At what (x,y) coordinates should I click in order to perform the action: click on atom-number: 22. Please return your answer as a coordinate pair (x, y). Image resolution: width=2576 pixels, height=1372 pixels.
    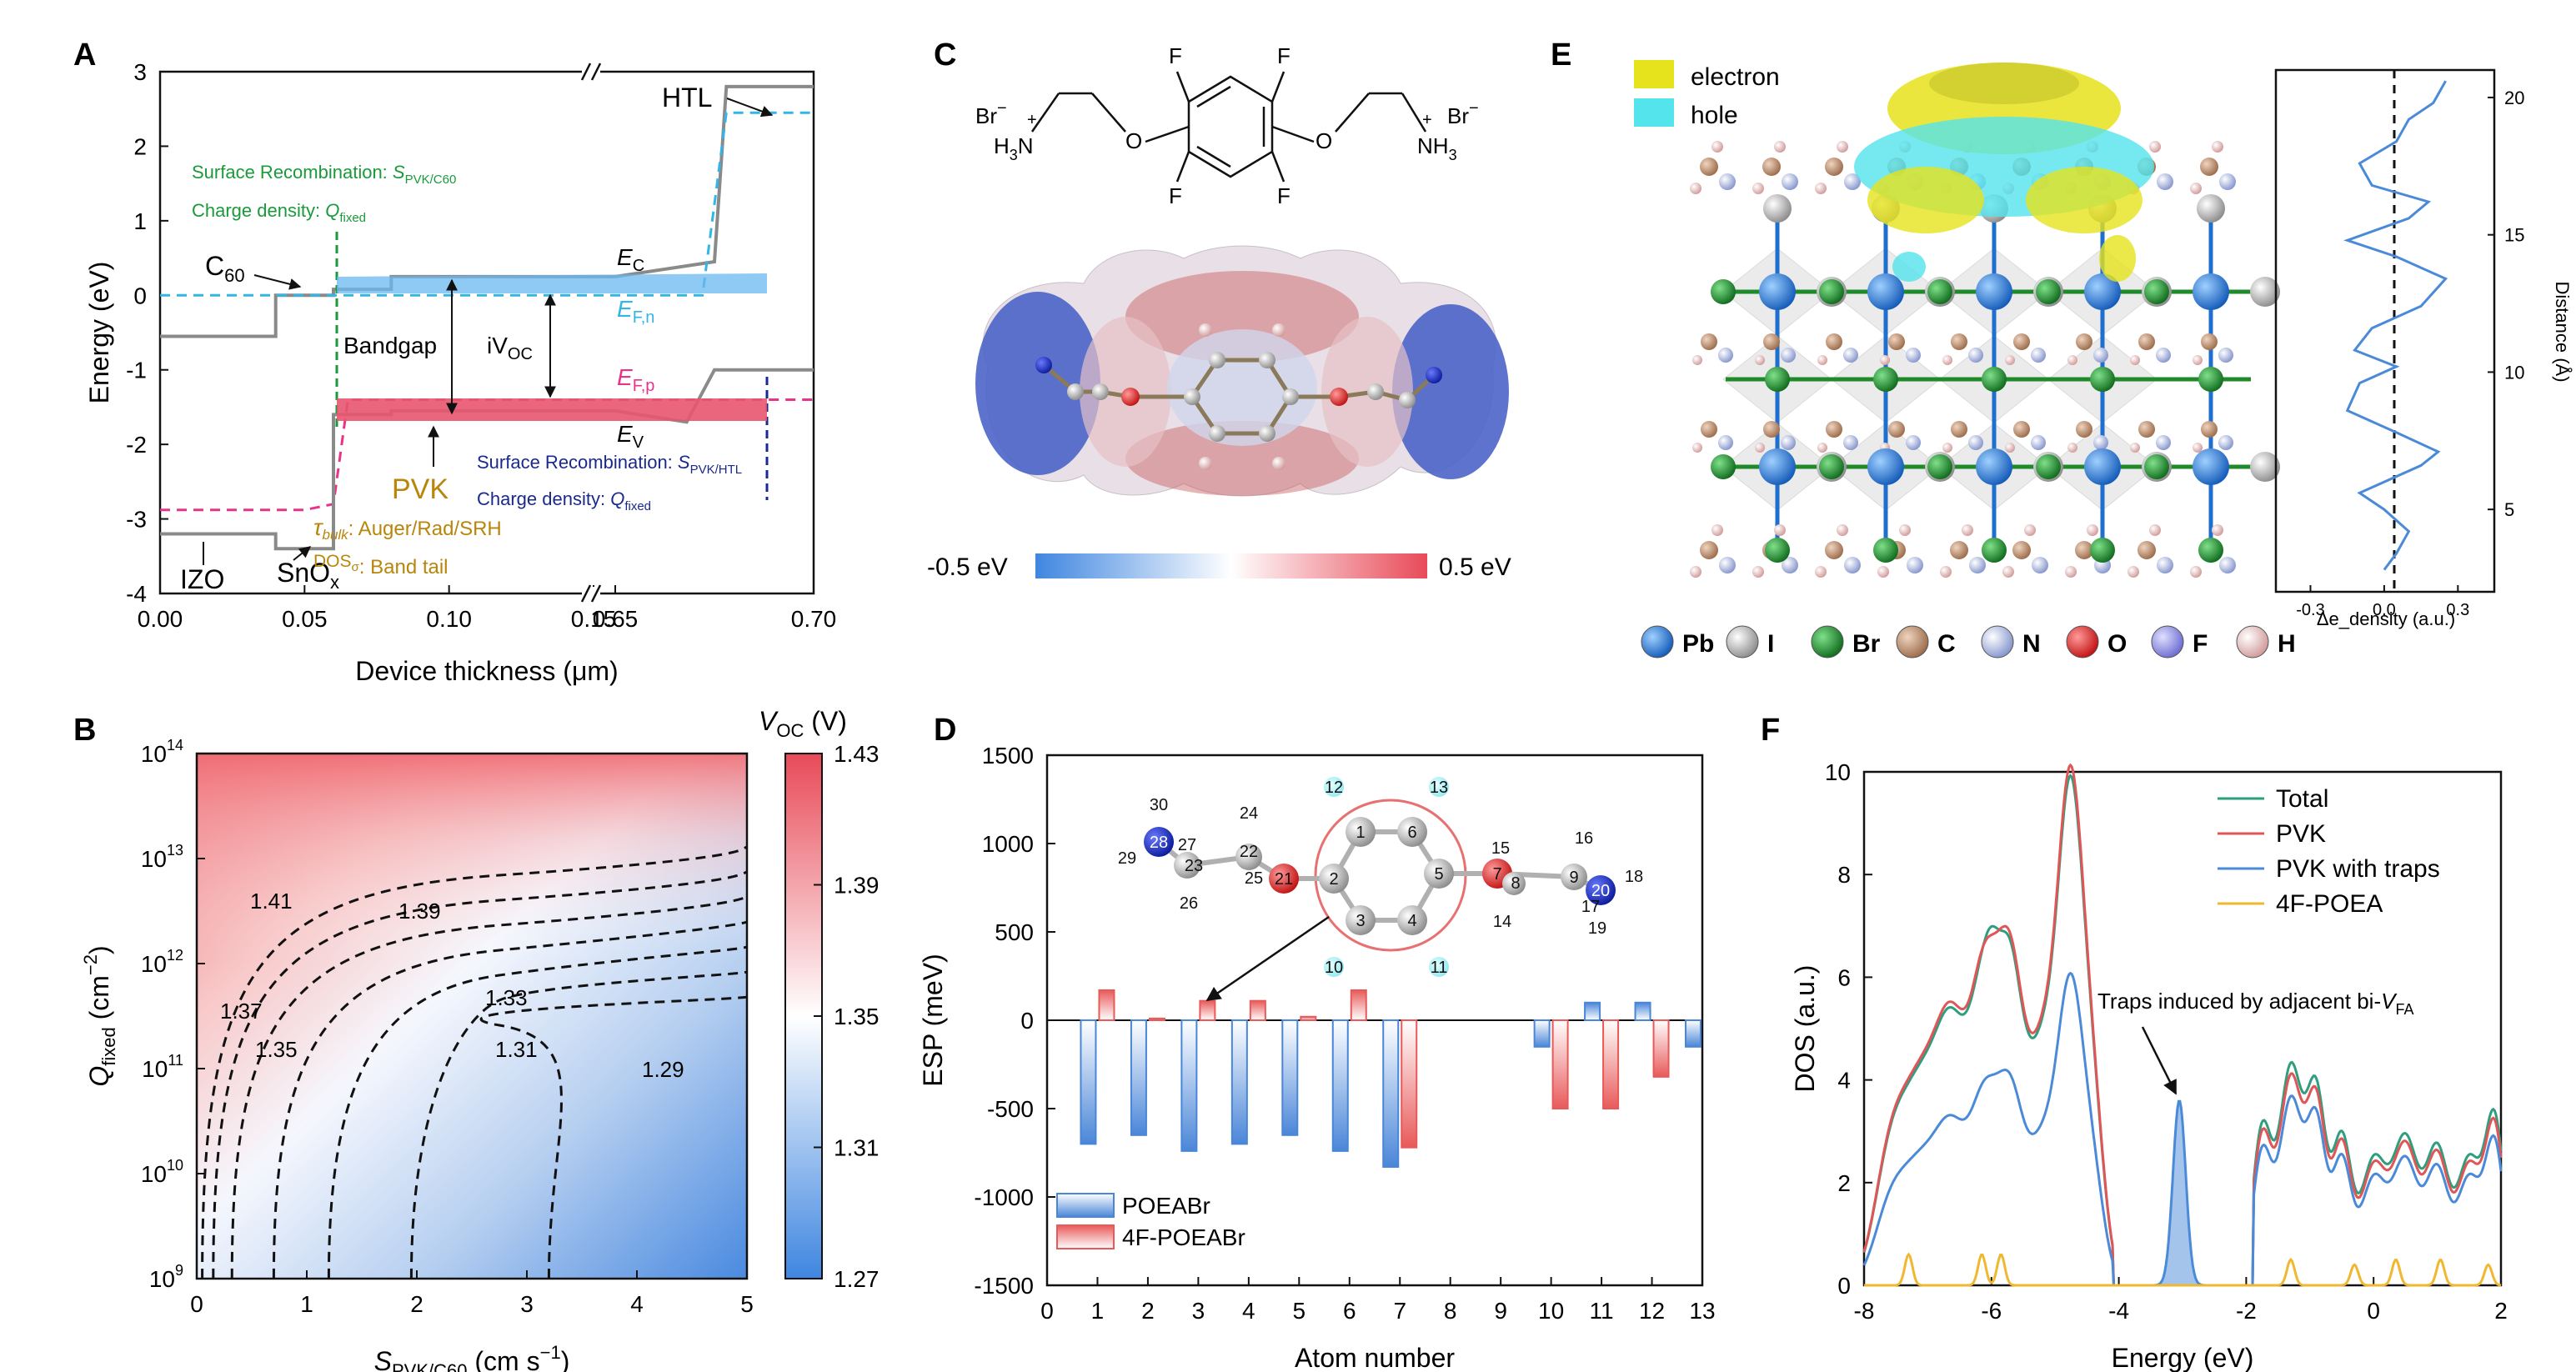
    Looking at the image, I should click on (1249, 852).